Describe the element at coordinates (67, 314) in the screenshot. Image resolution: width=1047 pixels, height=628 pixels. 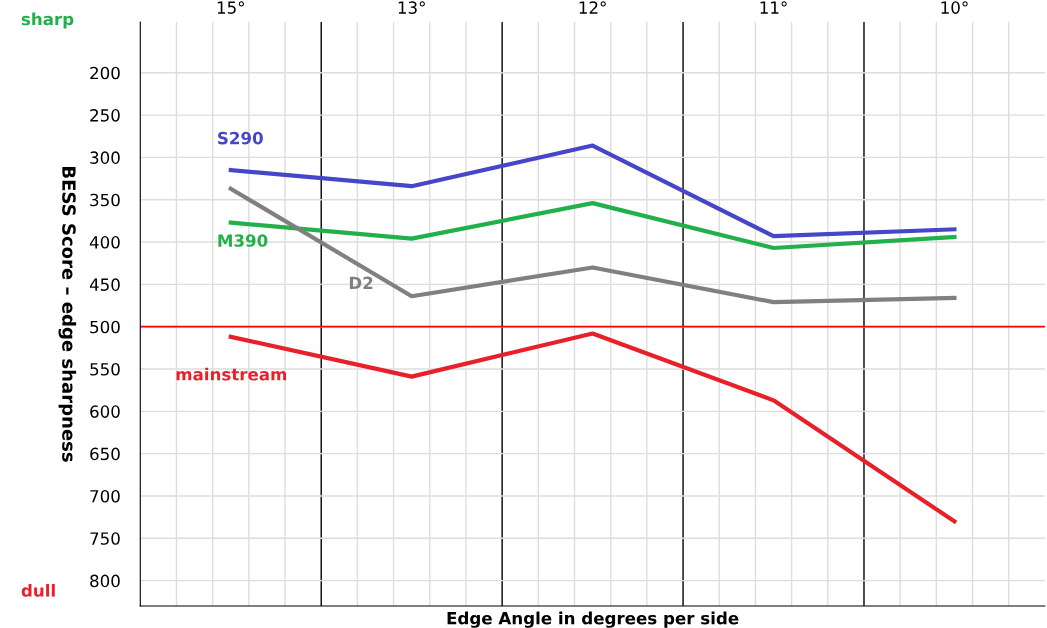
I see `y-axis-title: BESS Score – edge sharpness` at that location.